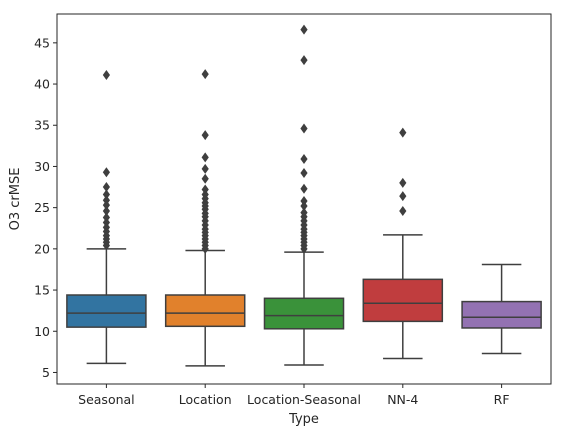  What do you see at coordinates (303, 419) in the screenshot?
I see `x-axis-label: Type` at bounding box center [303, 419].